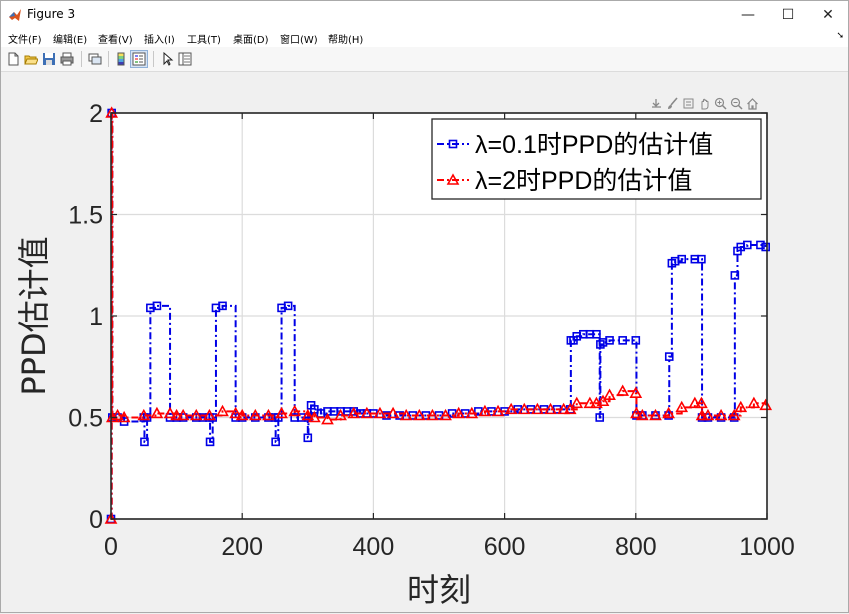 Image resolution: width=849 pixels, height=614 pixels. Describe the element at coordinates (185, 59) in the screenshot. I see `property-inspector-icon` at that location.